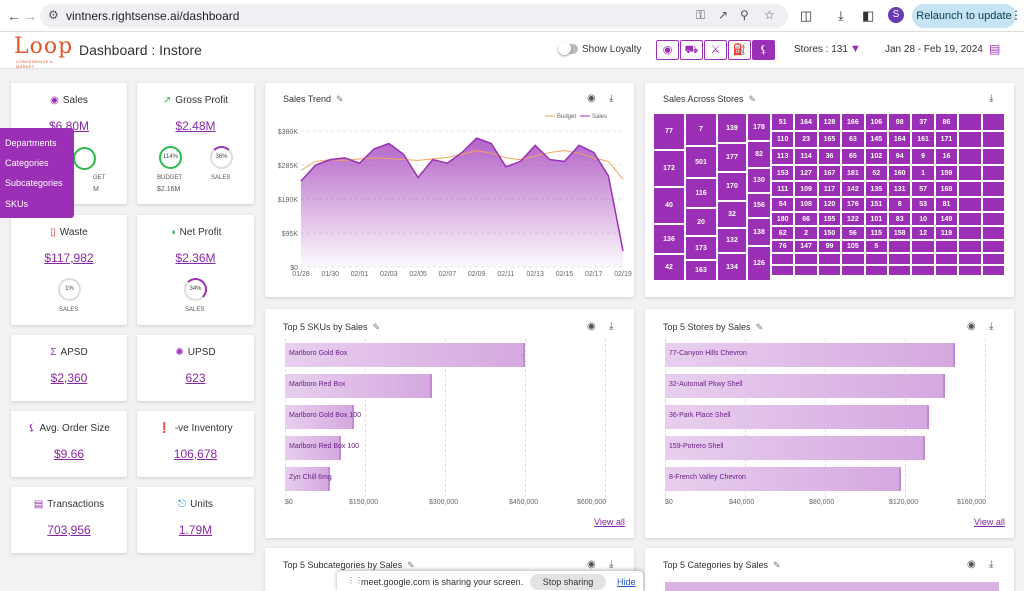  Describe the element at coordinates (876, 246) in the screenshot. I see `treemap-cell: 5` at that location.